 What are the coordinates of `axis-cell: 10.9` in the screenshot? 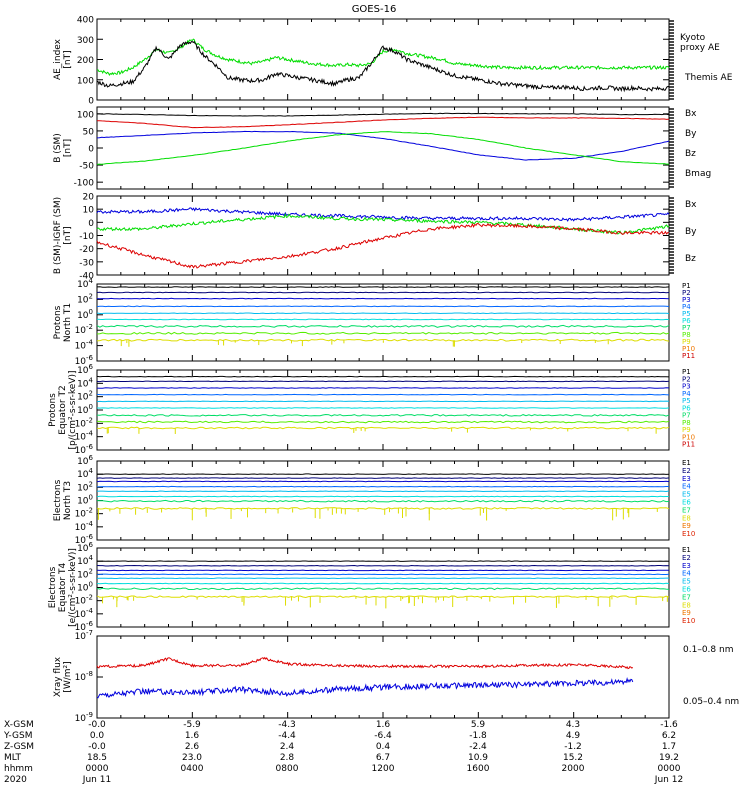 It's located at (478, 758).